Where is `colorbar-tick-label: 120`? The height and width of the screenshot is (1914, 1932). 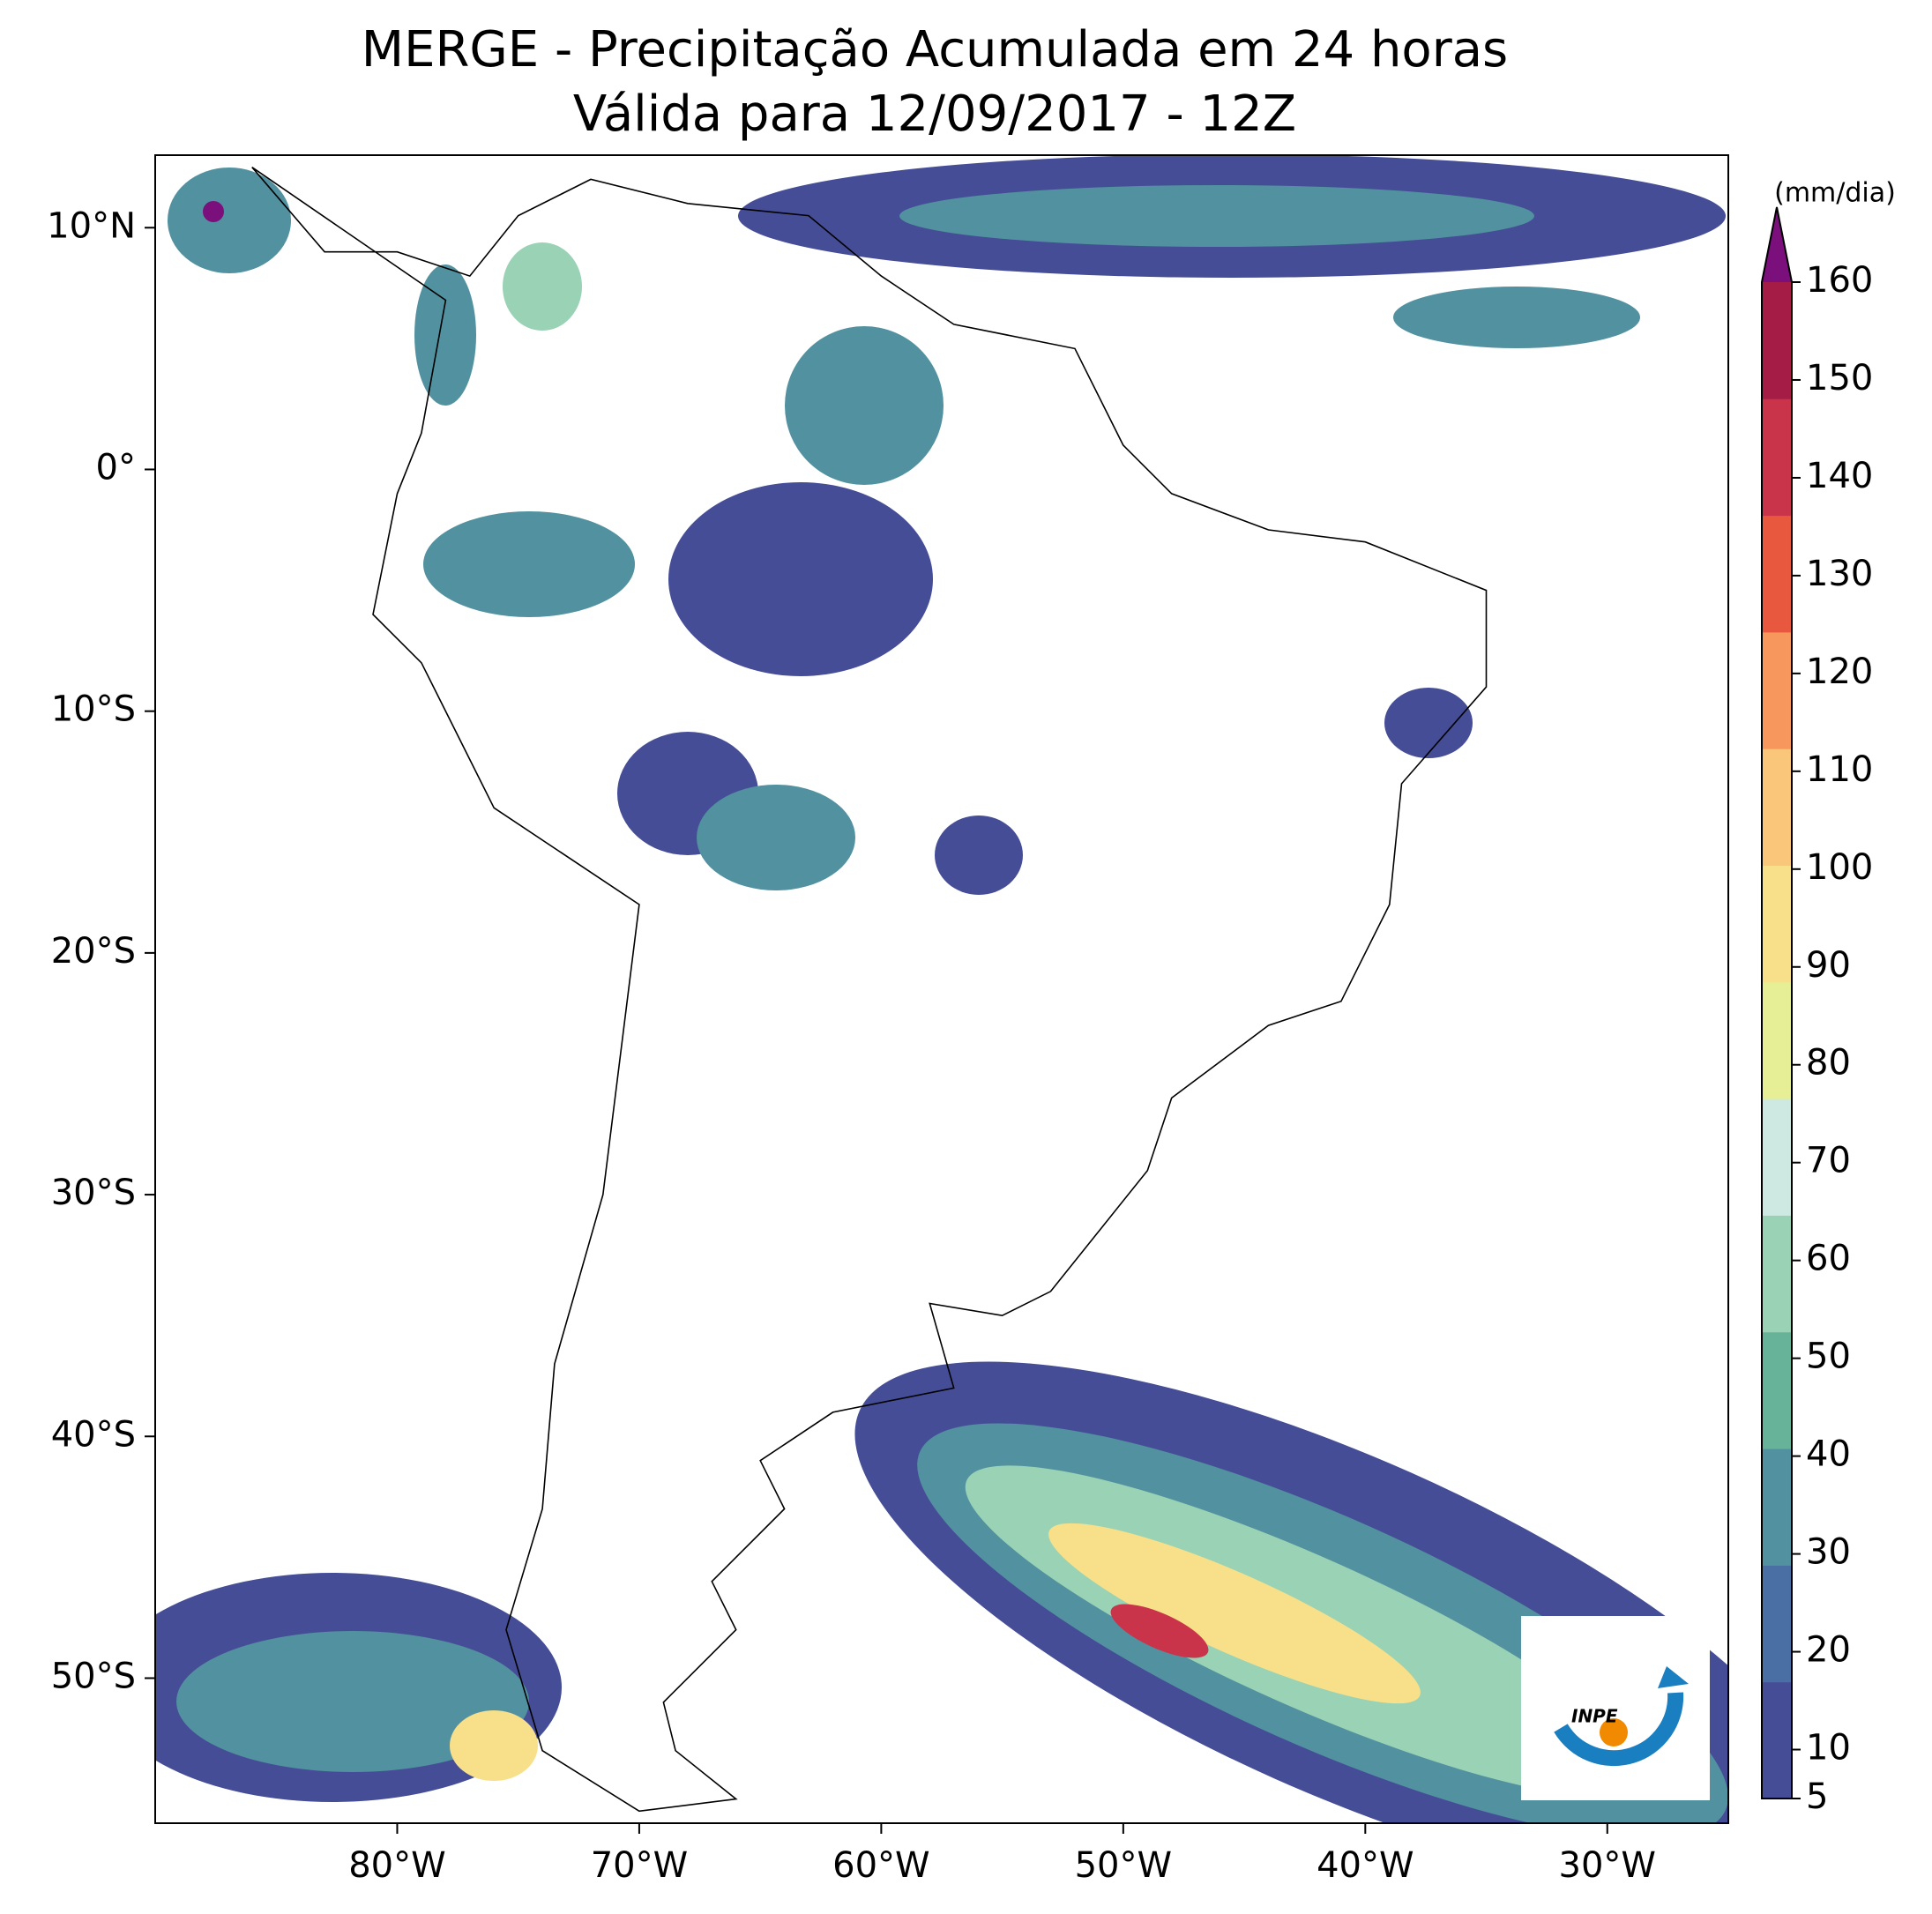
colorbar-tick-label: 120 is located at coordinates (1839, 672).